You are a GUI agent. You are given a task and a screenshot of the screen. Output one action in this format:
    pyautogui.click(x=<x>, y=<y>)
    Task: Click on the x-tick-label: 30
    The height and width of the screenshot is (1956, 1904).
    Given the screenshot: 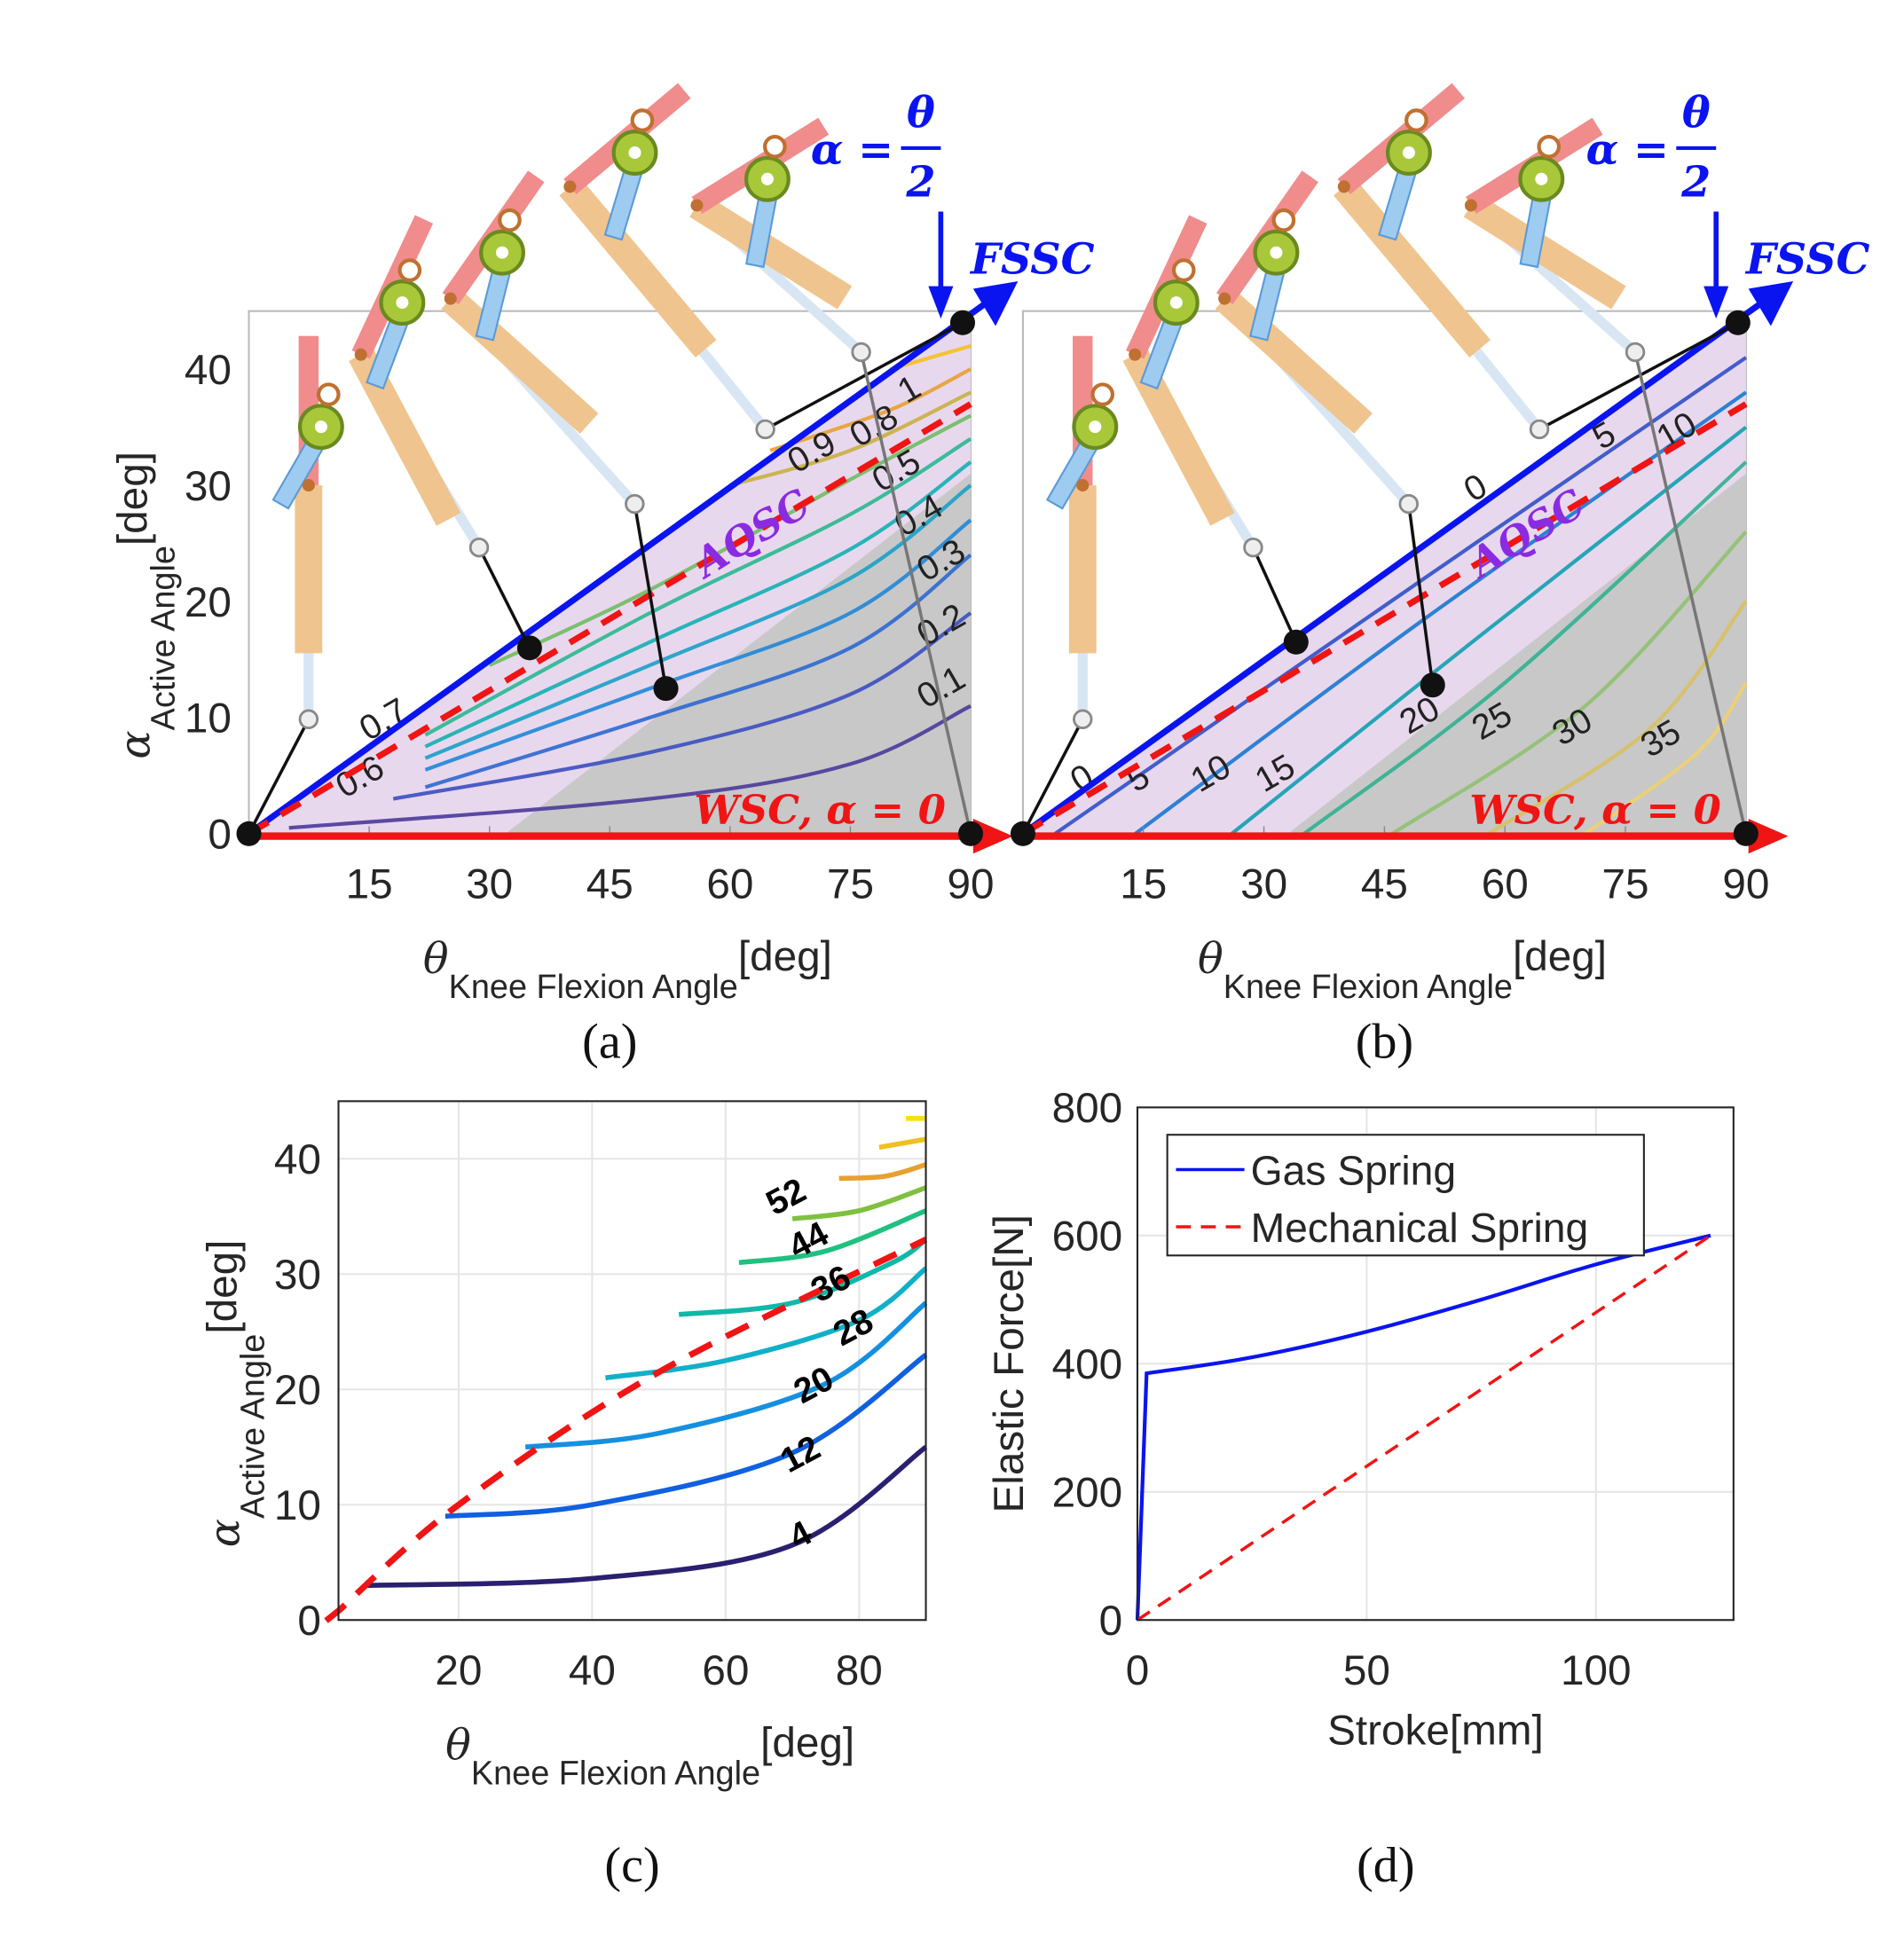 What is the action you would take?
    pyautogui.click(x=1263, y=884)
    